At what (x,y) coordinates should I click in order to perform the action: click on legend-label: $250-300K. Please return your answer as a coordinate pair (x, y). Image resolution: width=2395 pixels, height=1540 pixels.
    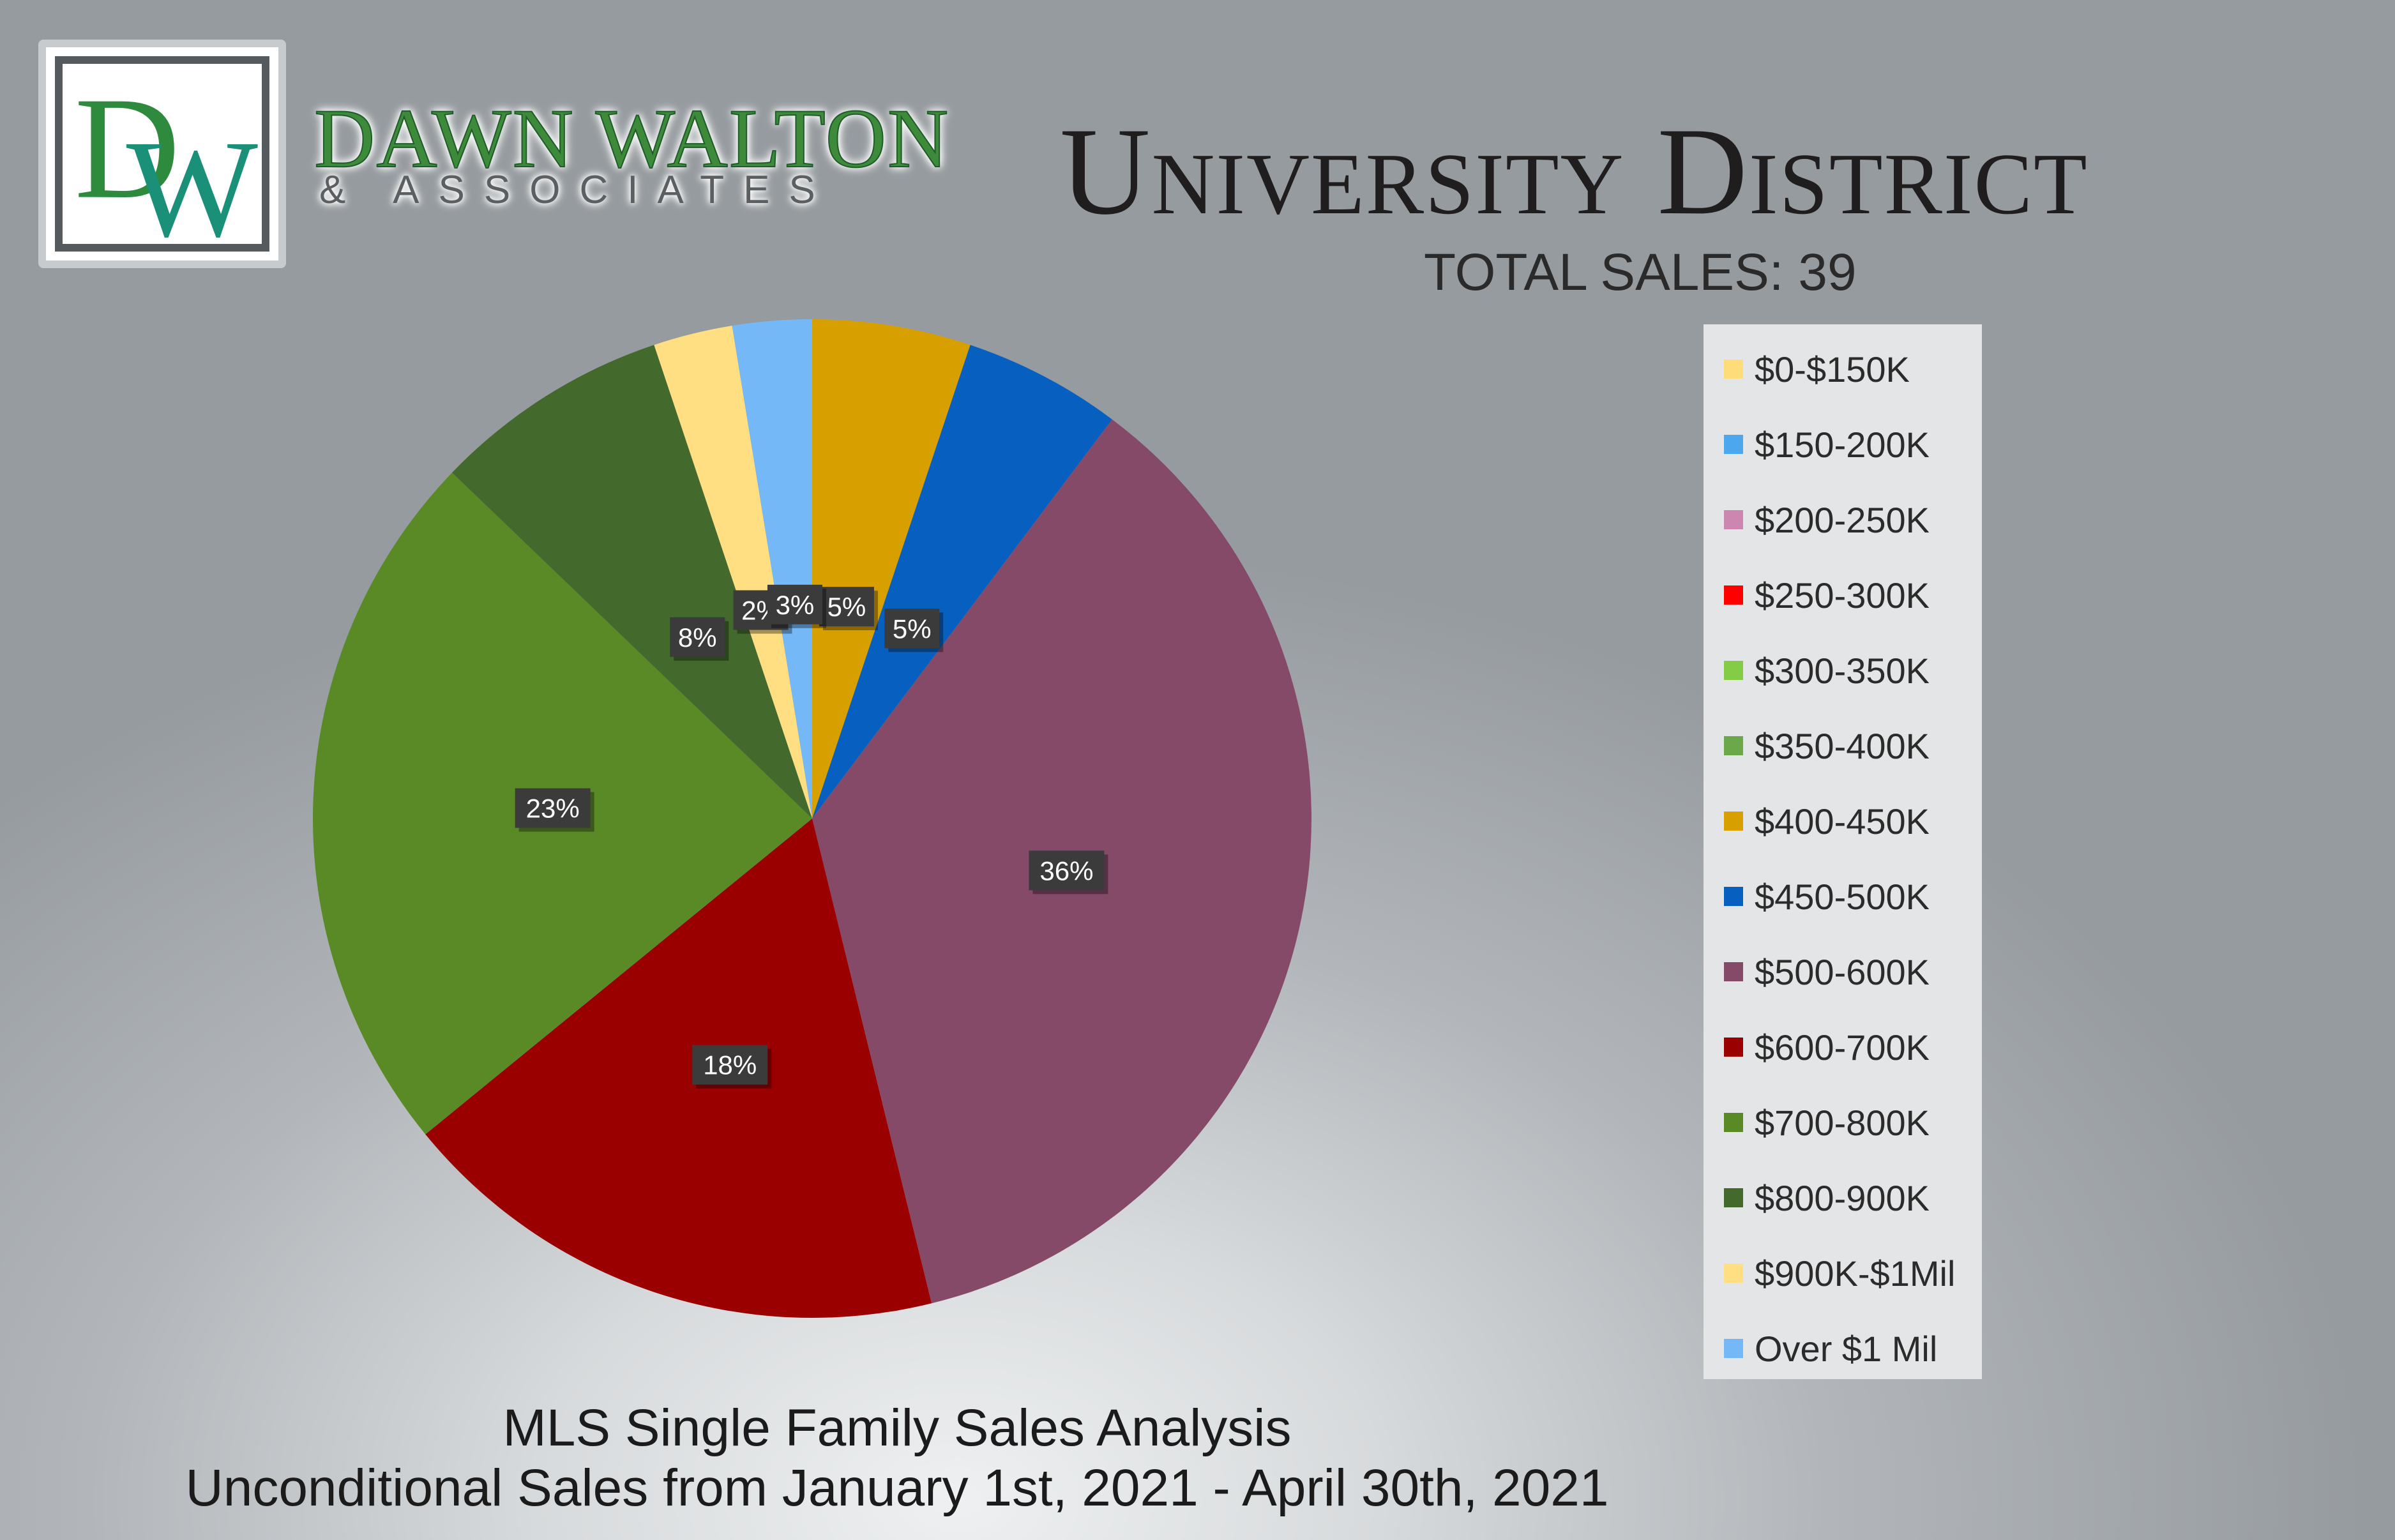
    Looking at the image, I should click on (1842, 595).